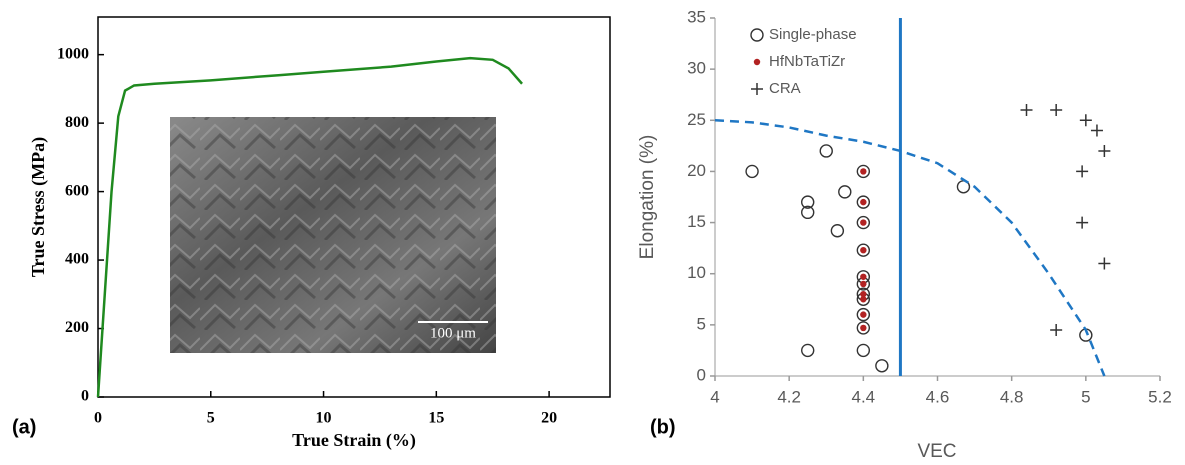 This screenshot has width=1185, height=465. I want to click on legend-label: Single-phase, so click(813, 34).